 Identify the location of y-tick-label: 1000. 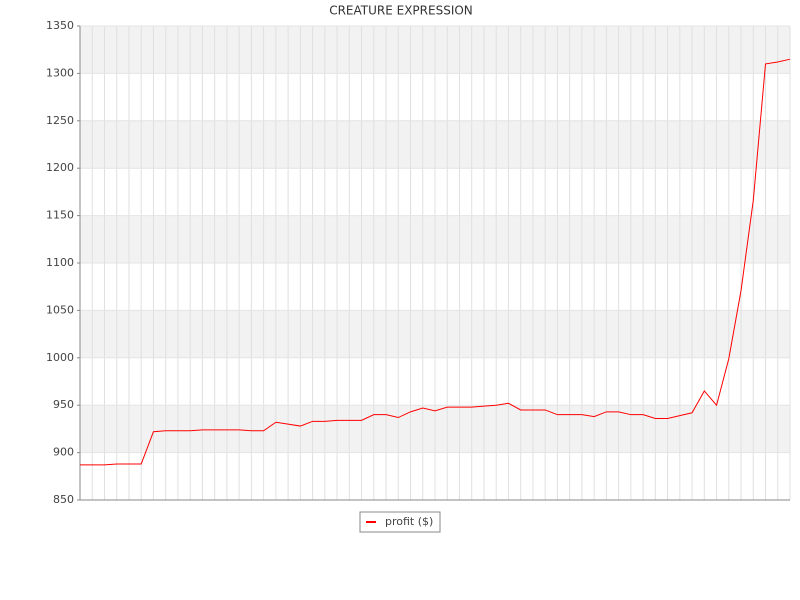
(60, 357).